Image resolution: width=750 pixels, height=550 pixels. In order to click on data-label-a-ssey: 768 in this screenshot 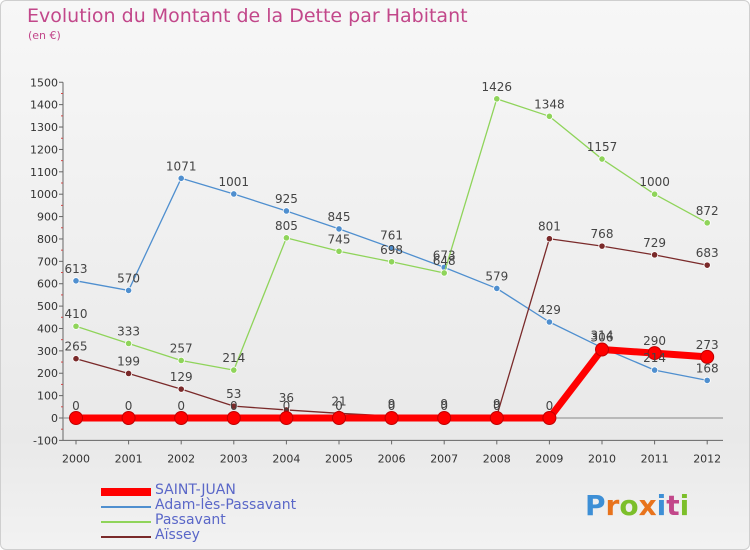, I will do `click(602, 234)`.